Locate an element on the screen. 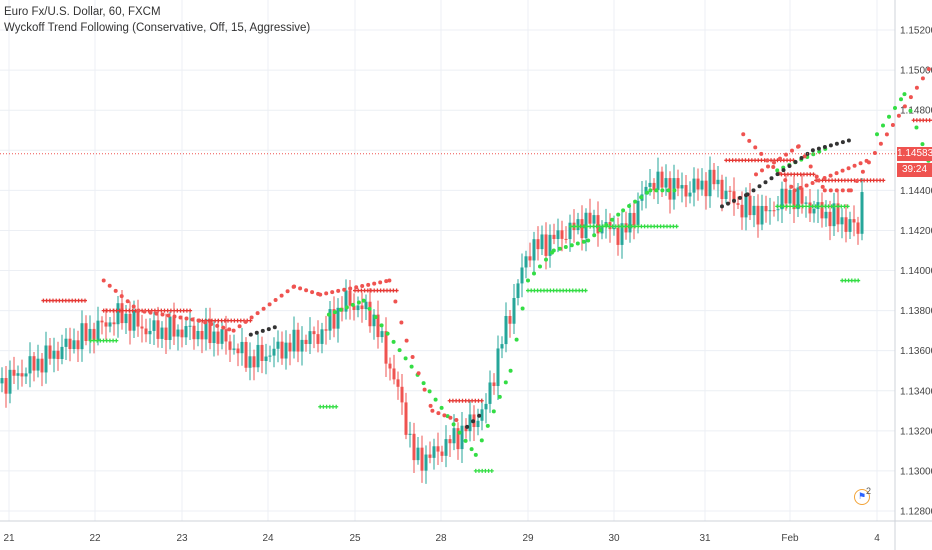 The width and height of the screenshot is (932, 550). price-tick-label: 1.13200 is located at coordinates (916, 431).